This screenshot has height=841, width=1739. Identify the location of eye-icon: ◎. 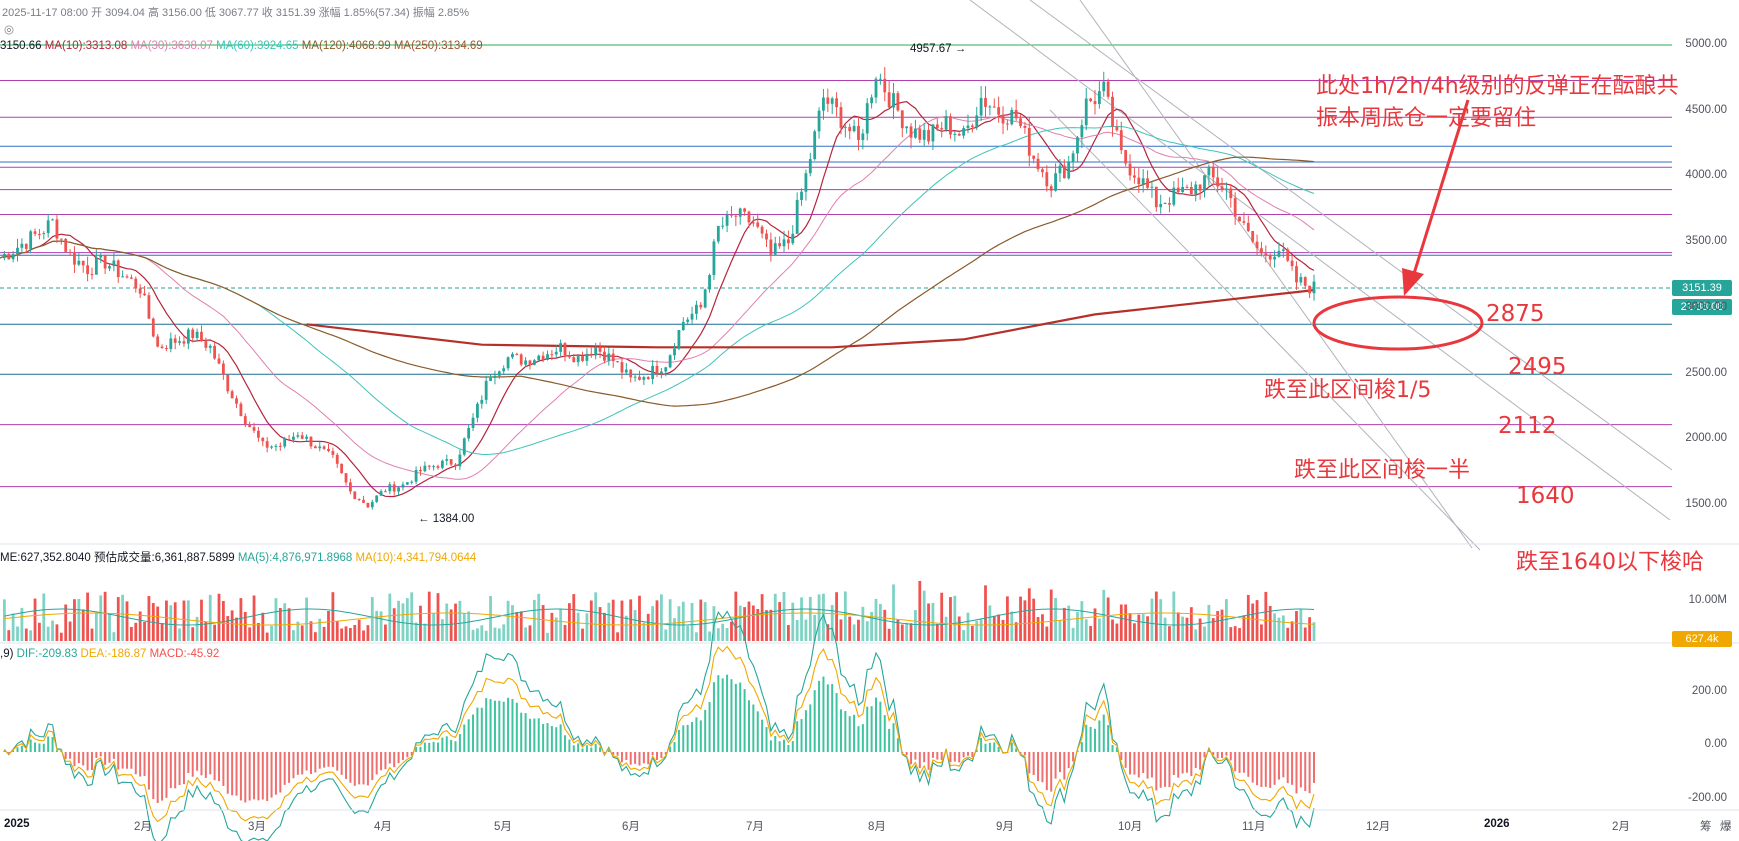
(9, 30).